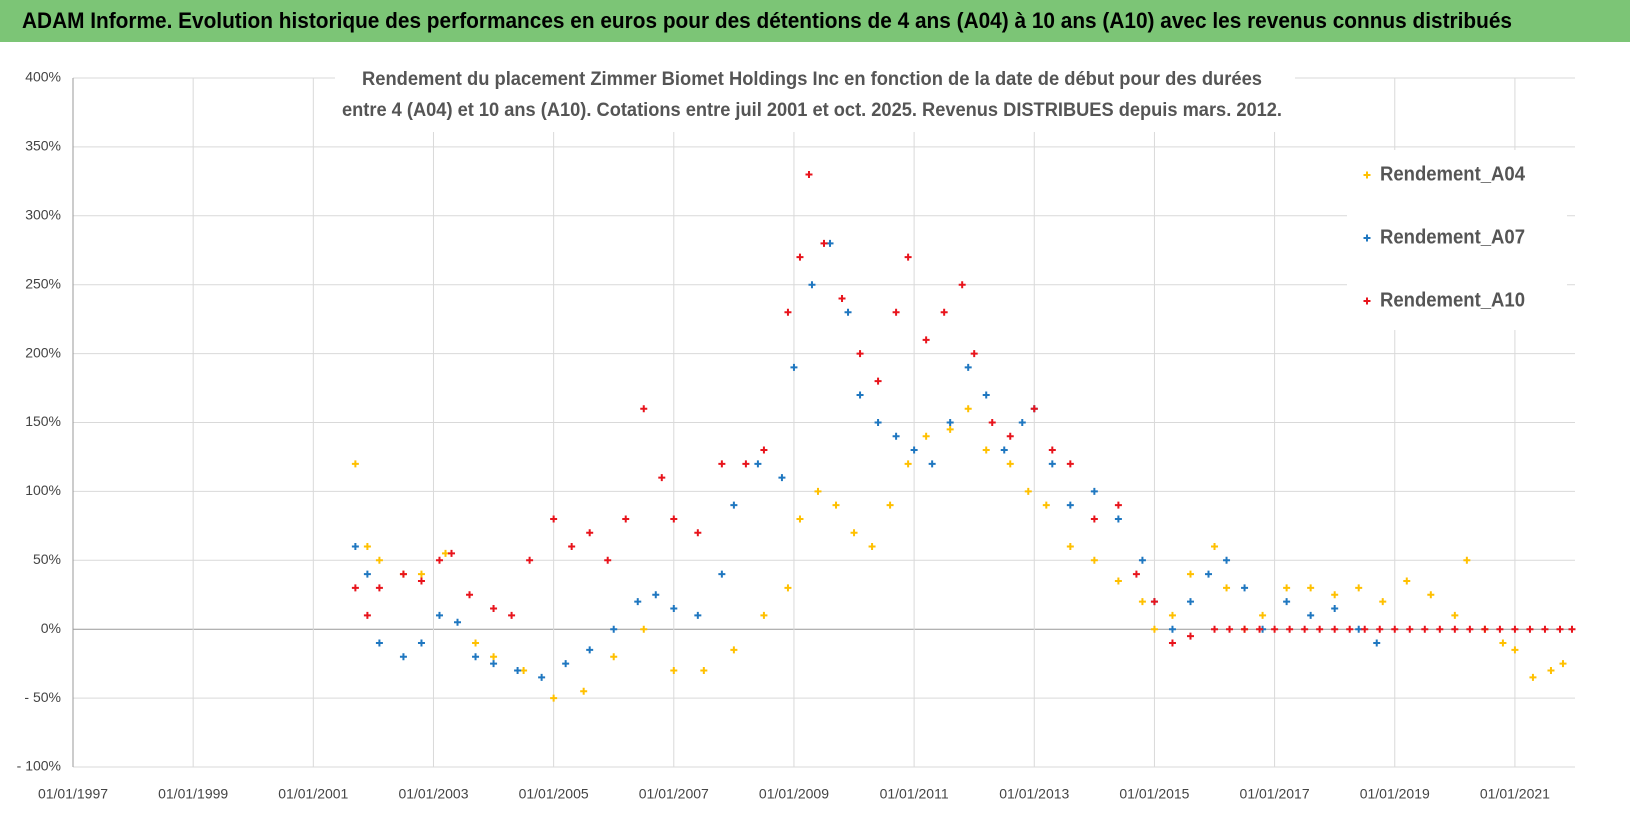 This screenshot has height=816, width=1630. I want to click on legend-label: Rendement_A04, so click(1453, 174).